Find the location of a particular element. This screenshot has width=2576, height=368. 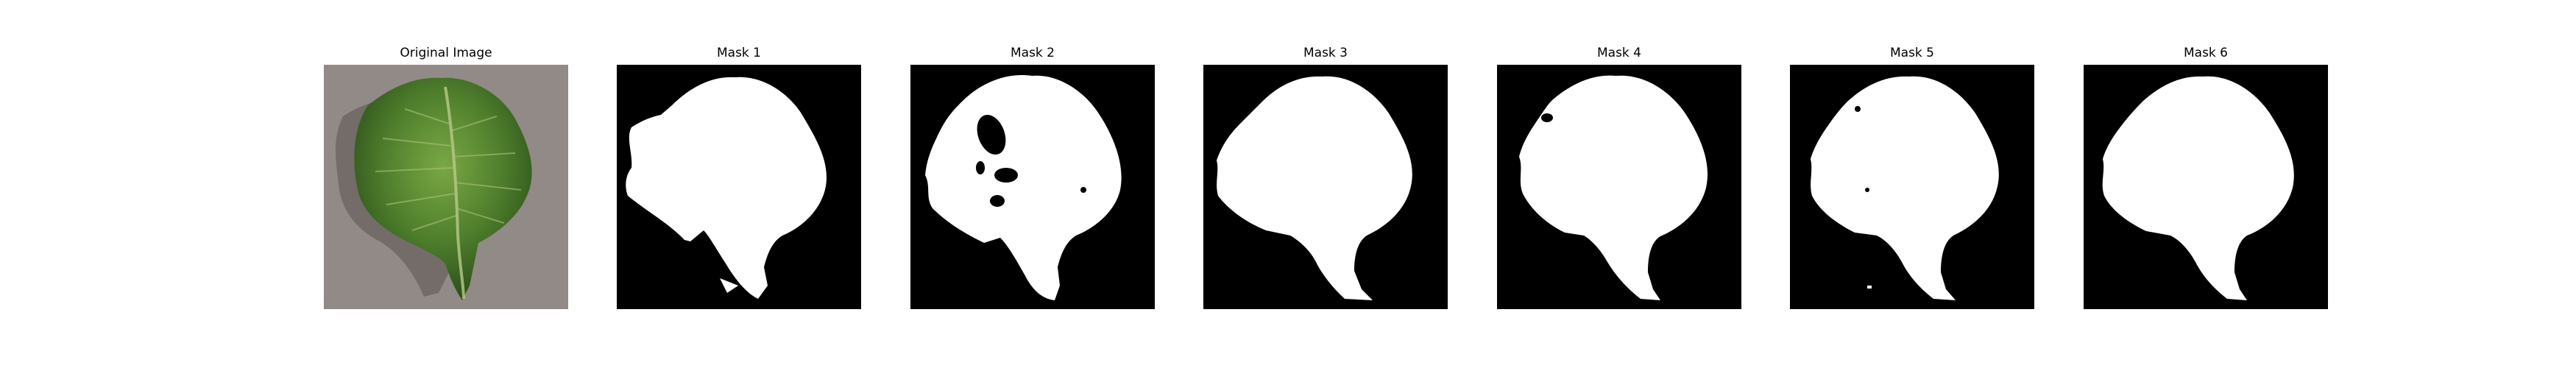

mask-3-panel: Mask 3 is located at coordinates (1325, 176).